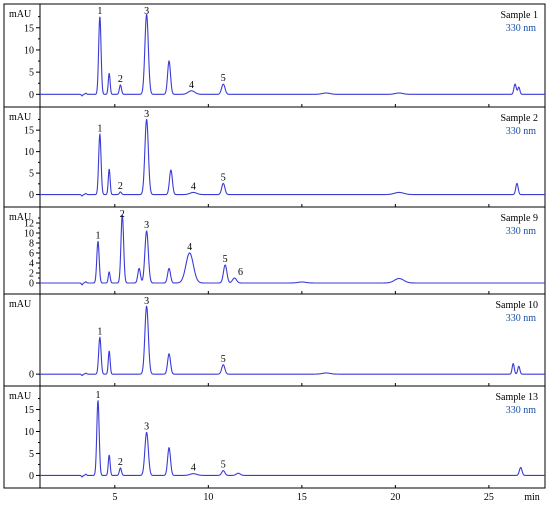 Image resolution: width=550 pixels, height=513 pixels. Describe the element at coordinates (517, 397) in the screenshot. I see `sample-title: Sample 13` at that location.